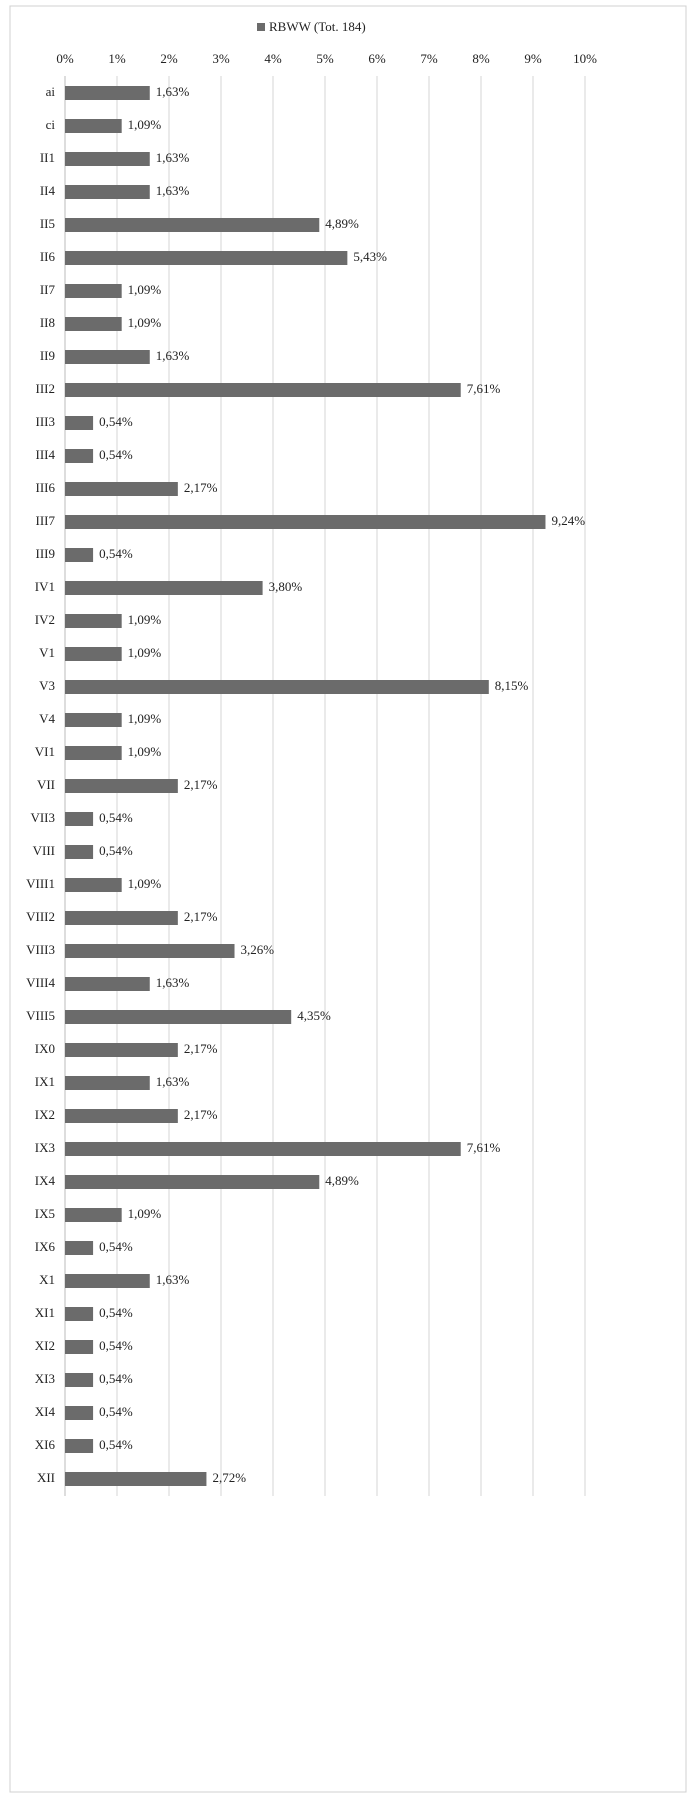 The width and height of the screenshot is (697, 1798). Describe the element at coordinates (51, 91) in the screenshot. I see `y-tick-label: ai` at that location.